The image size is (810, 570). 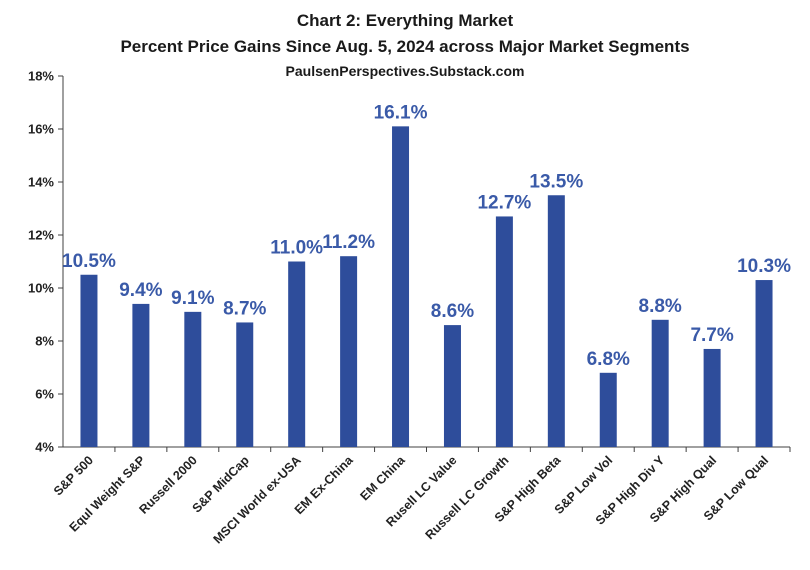 What do you see at coordinates (41, 235) in the screenshot?
I see `y-tick-label: 12%` at bounding box center [41, 235].